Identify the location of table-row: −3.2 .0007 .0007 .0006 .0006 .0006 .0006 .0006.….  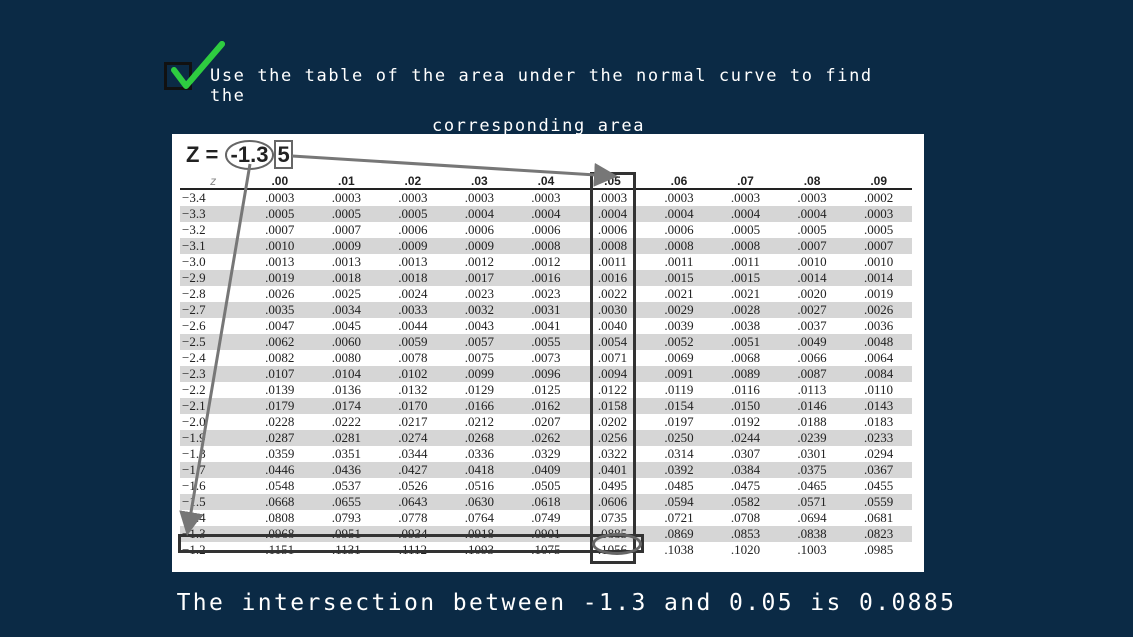
(546, 230).